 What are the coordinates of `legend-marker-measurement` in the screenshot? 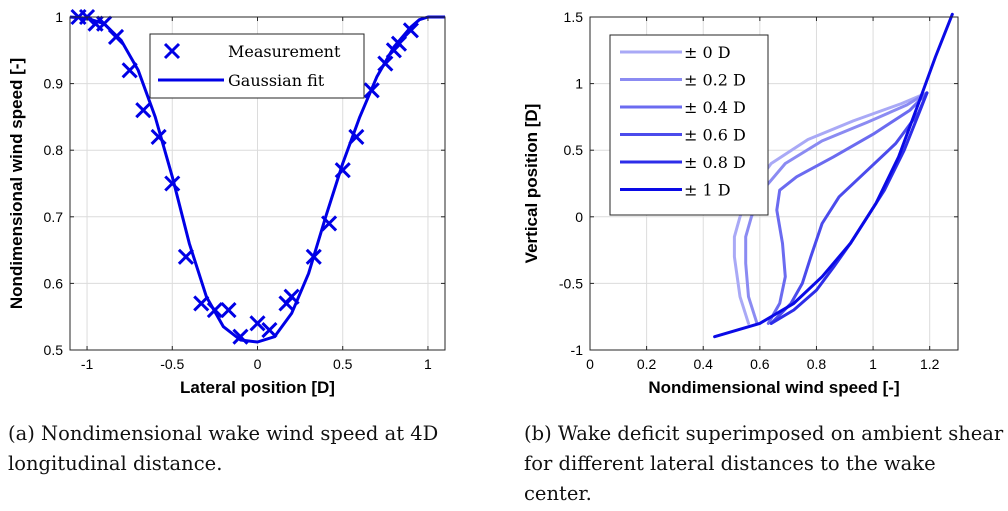 It's located at (172, 51).